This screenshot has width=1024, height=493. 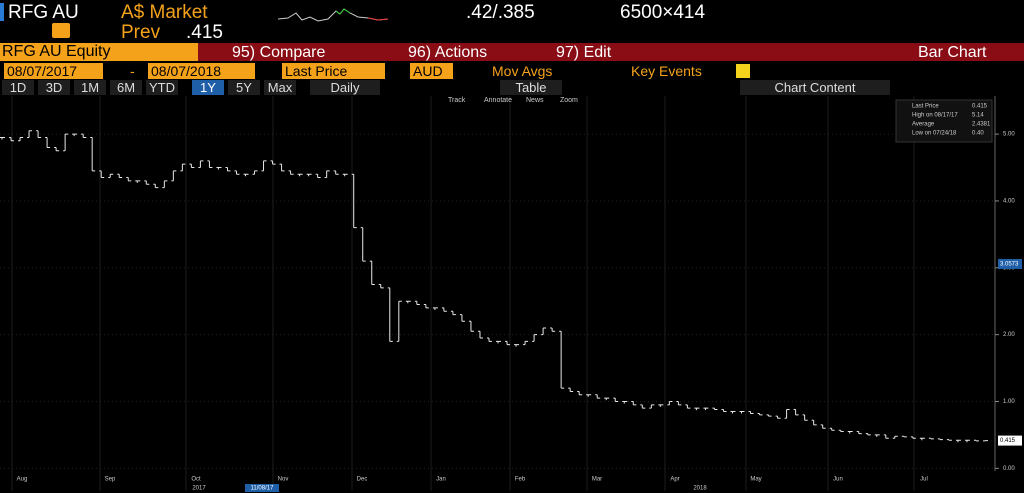 I want to click on x-tick-label: Jan, so click(x=441, y=480).